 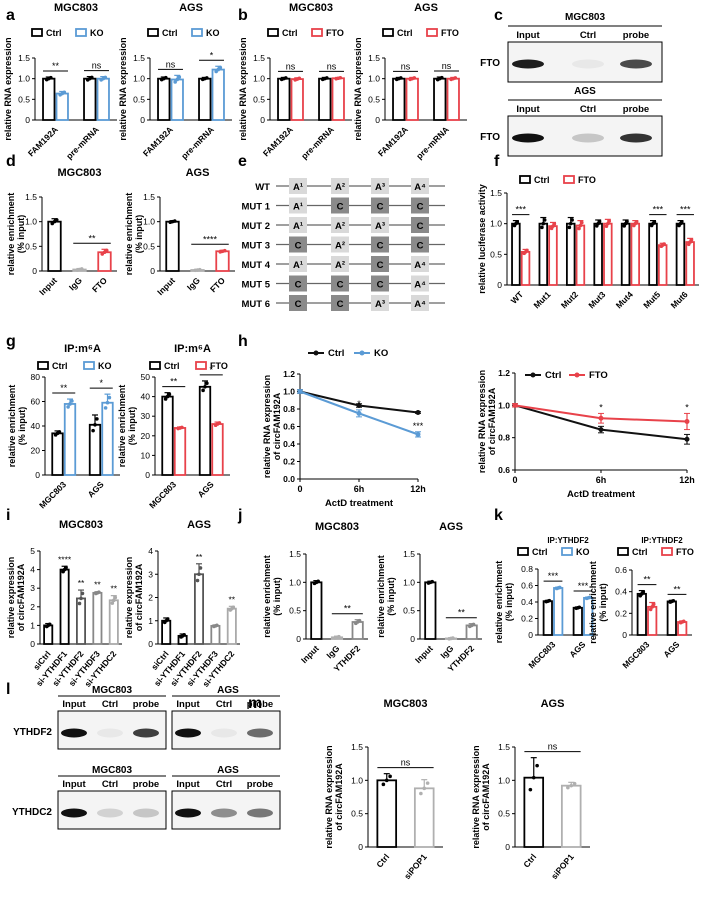 What do you see at coordinates (11, 161) in the screenshot?
I see `panel-letter: d` at bounding box center [11, 161].